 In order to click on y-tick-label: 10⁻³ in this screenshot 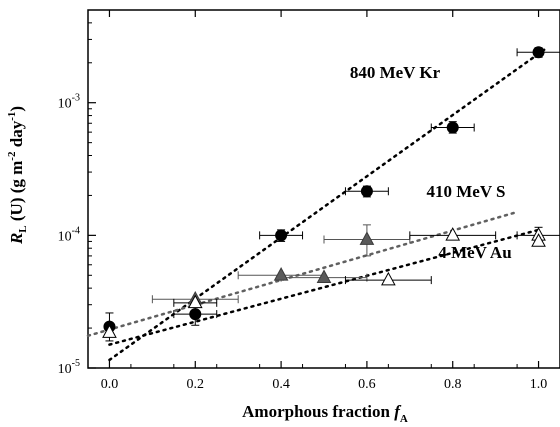, I will do `click(69, 102)`.